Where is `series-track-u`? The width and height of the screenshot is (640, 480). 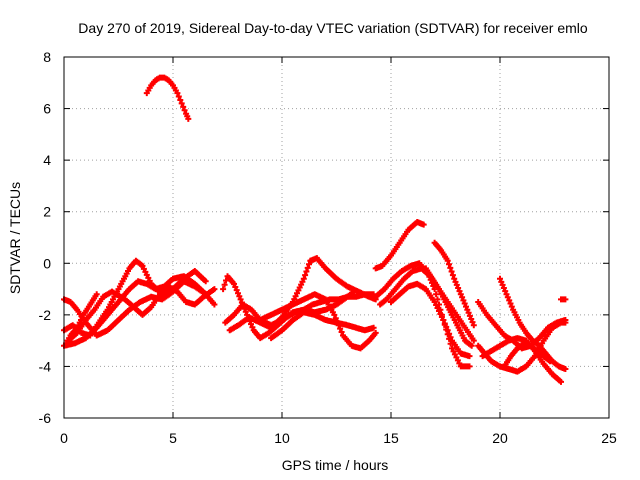
series-track-u is located at coordinates (527, 355).